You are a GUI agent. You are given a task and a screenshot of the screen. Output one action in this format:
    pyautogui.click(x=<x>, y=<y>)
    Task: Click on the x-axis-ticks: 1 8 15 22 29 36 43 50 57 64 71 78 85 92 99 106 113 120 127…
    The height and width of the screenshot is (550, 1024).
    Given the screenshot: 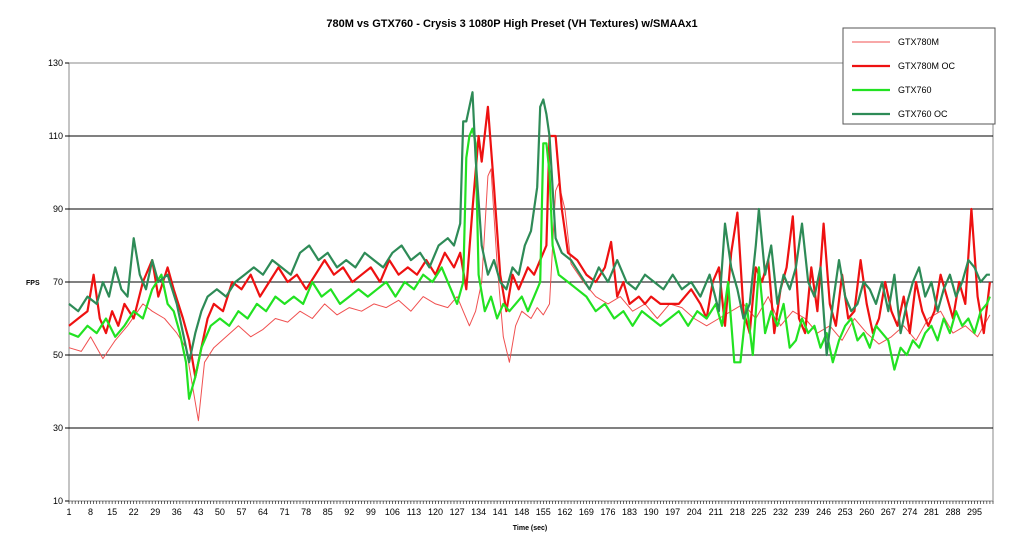 What is the action you would take?
    pyautogui.click(x=530, y=509)
    